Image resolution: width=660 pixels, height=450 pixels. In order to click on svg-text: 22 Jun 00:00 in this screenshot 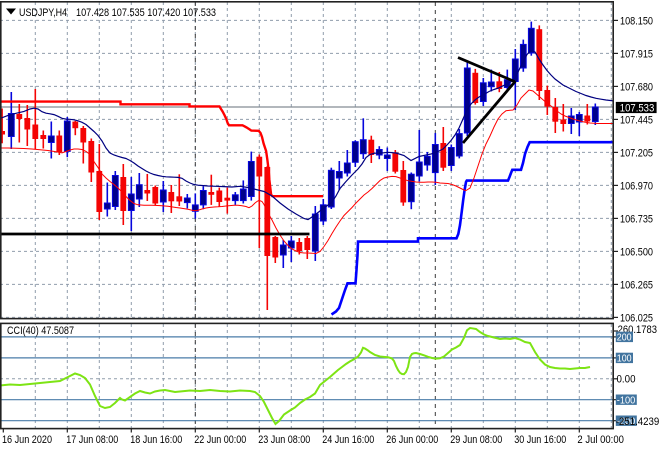, I will do `click(220, 440)`.